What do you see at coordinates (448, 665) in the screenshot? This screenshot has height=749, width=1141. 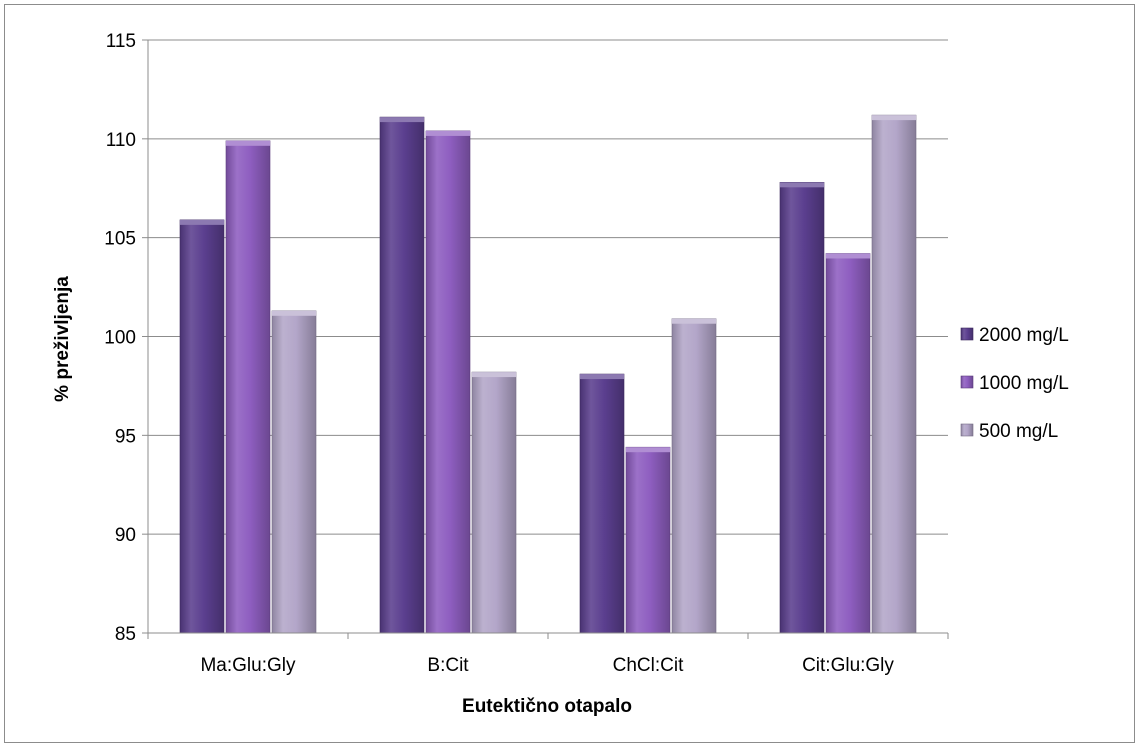 I see `x-tick-label: B:Cit` at bounding box center [448, 665].